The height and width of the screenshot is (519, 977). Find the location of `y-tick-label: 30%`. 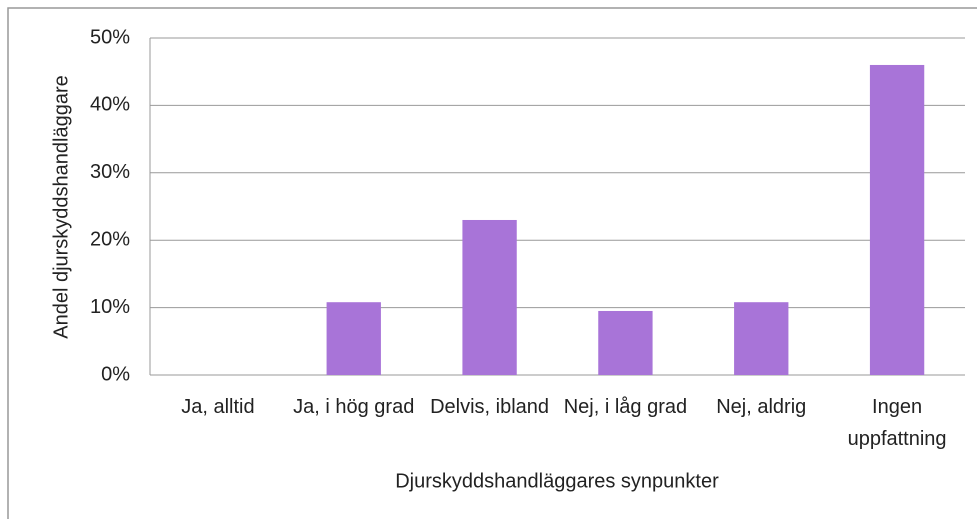

y-tick-label: 30% is located at coordinates (110, 172).